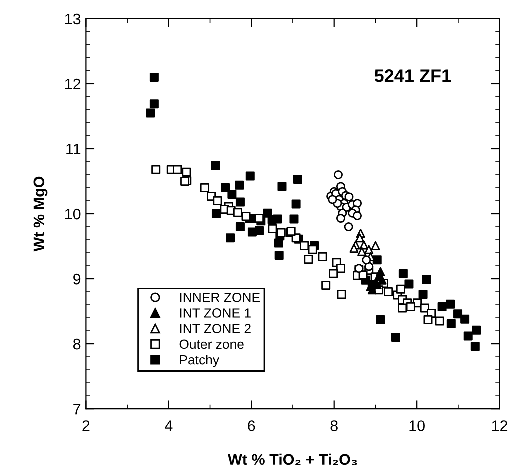 The width and height of the screenshot is (510, 474). Describe the element at coordinates (73, 84) in the screenshot. I see `y-tick-label: 12` at that location.